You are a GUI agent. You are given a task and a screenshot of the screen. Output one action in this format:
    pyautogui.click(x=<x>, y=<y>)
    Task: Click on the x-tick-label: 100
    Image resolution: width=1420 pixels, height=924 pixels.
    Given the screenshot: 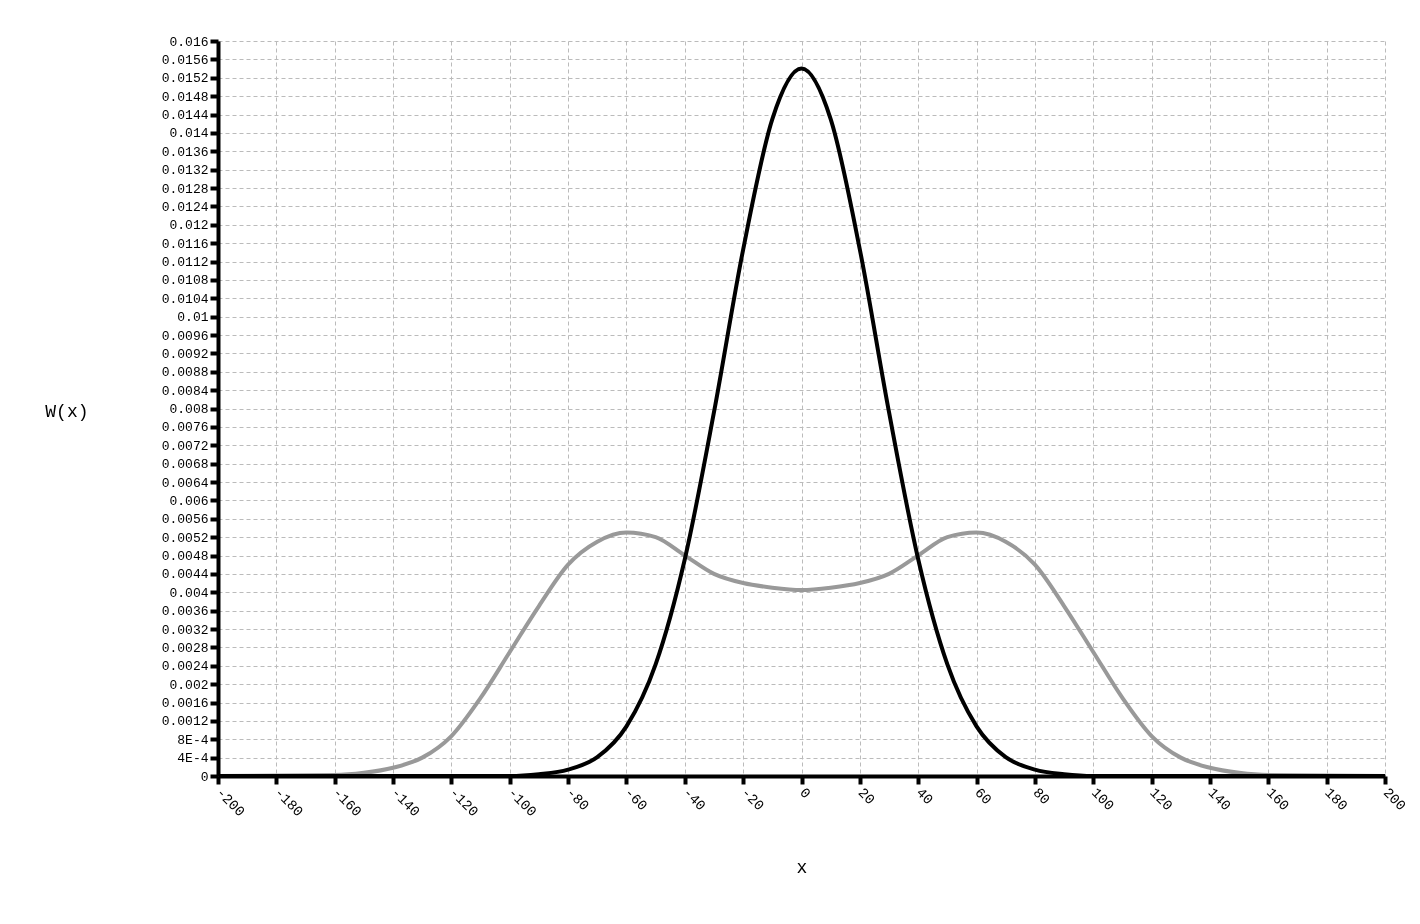 What is the action you would take?
    pyautogui.click(x=1103, y=799)
    